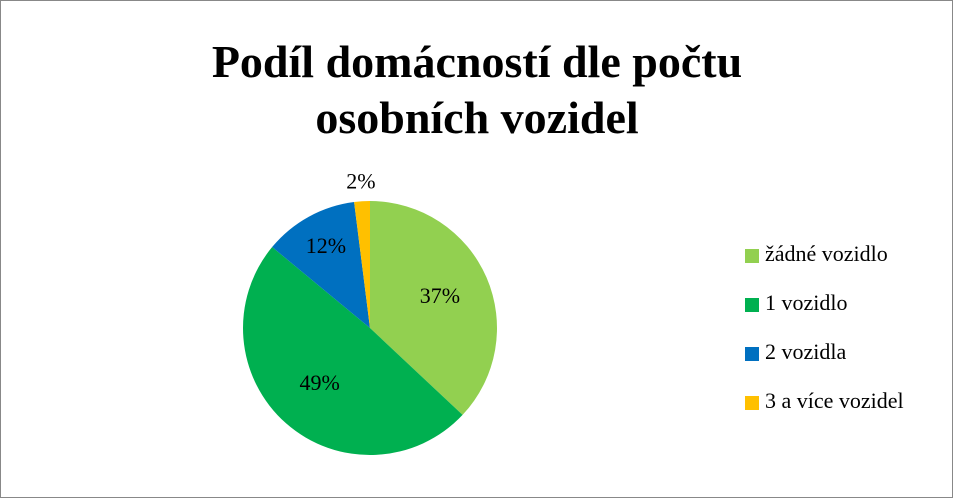  What do you see at coordinates (440, 295) in the screenshot?
I see `data-label: 37%` at bounding box center [440, 295].